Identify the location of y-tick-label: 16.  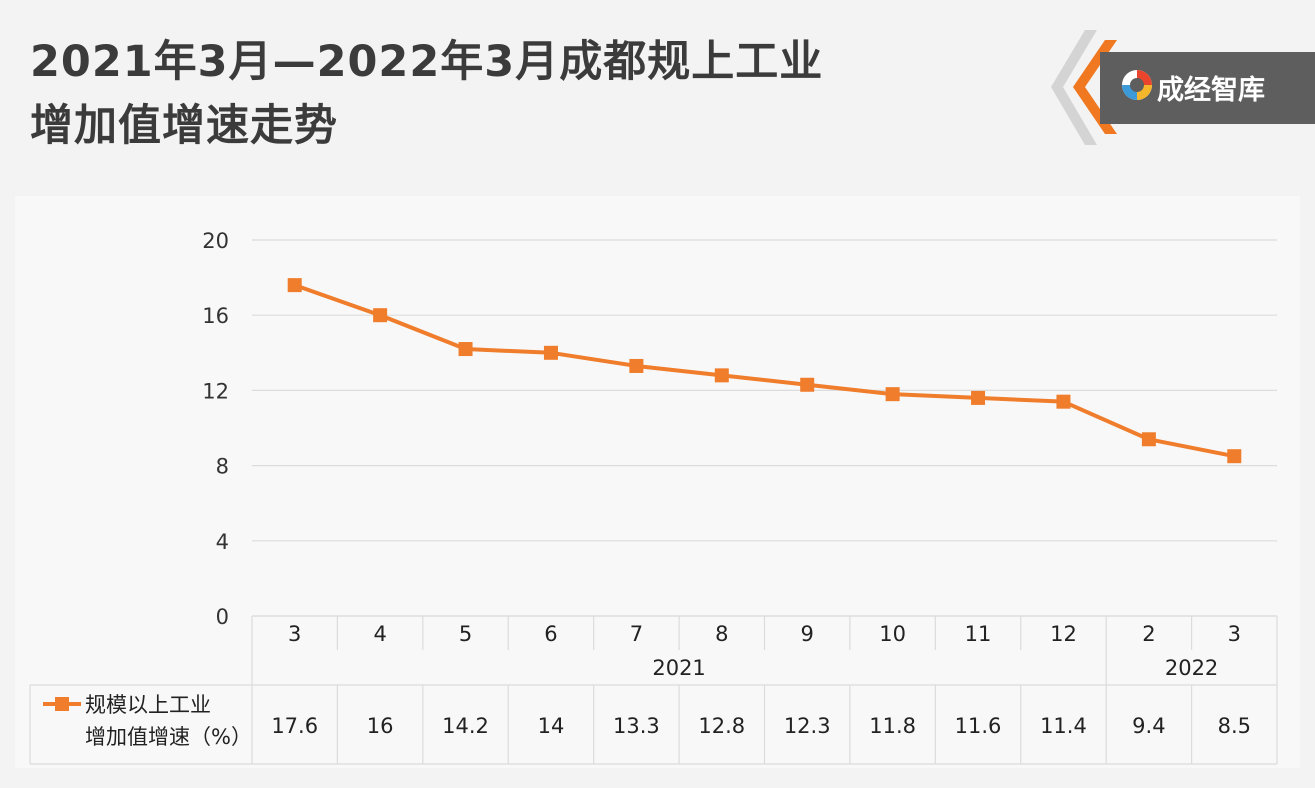
(215, 316).